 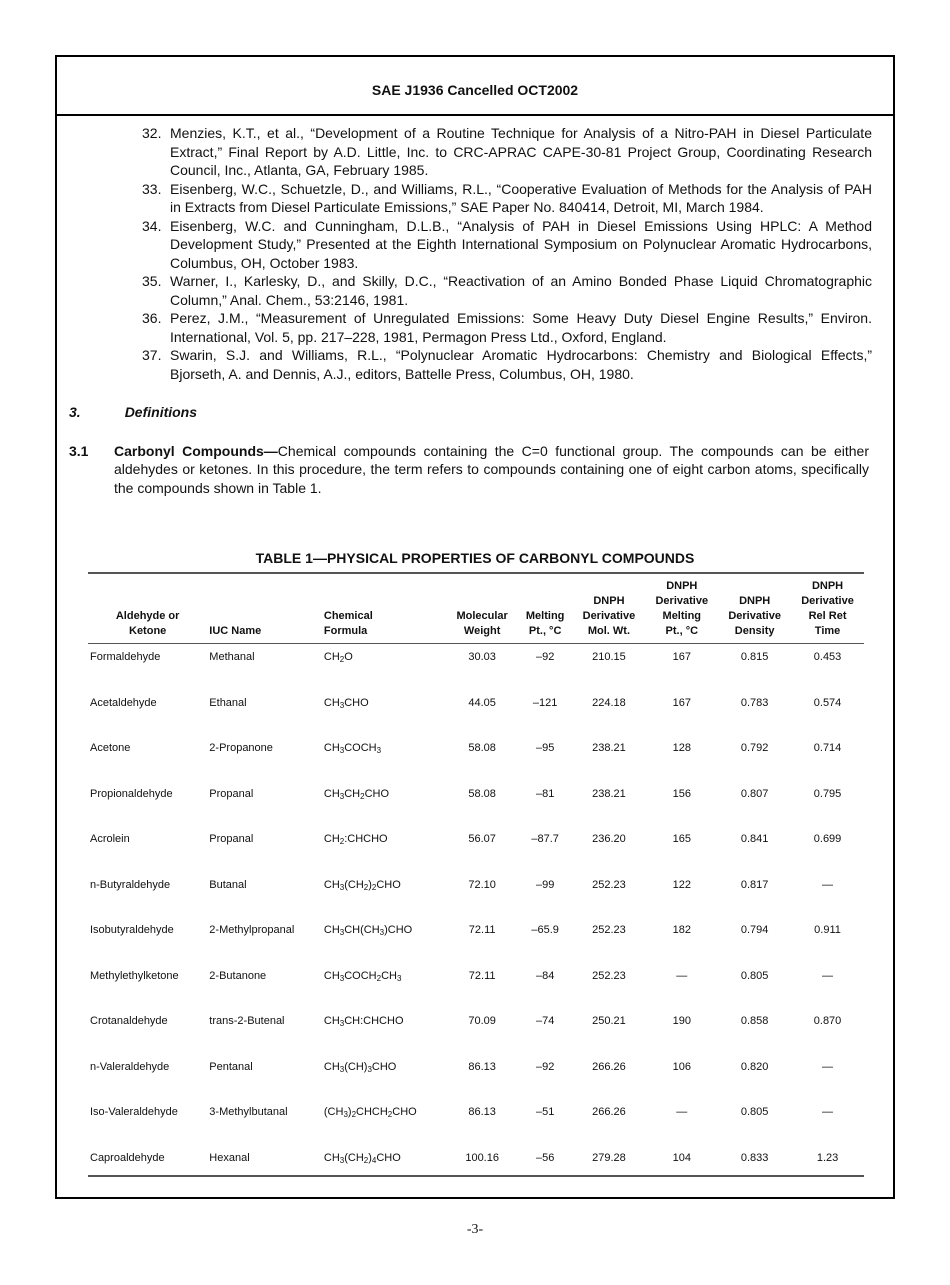 What do you see at coordinates (348, 657) in the screenshot?
I see `formula-part: O` at bounding box center [348, 657].